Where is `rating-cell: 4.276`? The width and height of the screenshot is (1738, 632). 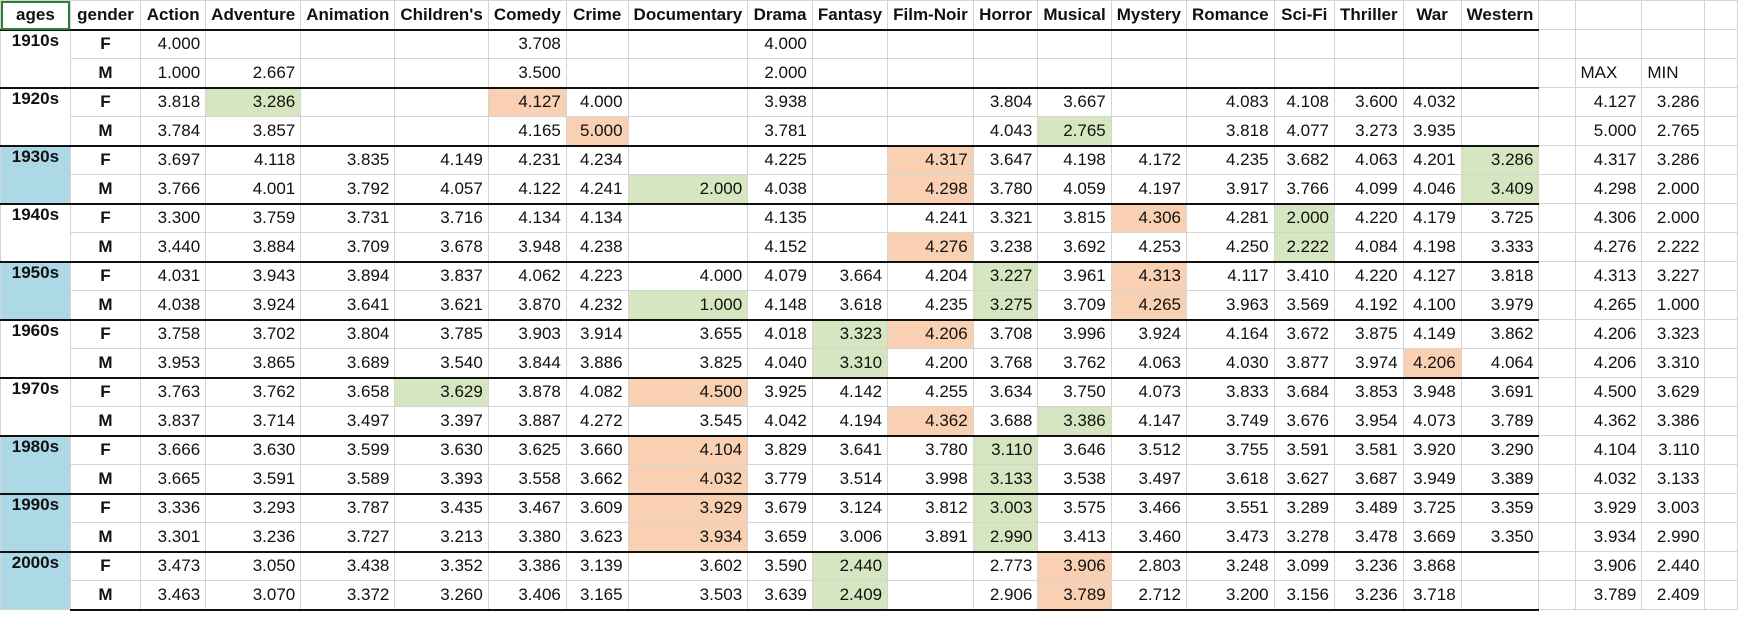
rating-cell: 4.276 is located at coordinates (930, 247).